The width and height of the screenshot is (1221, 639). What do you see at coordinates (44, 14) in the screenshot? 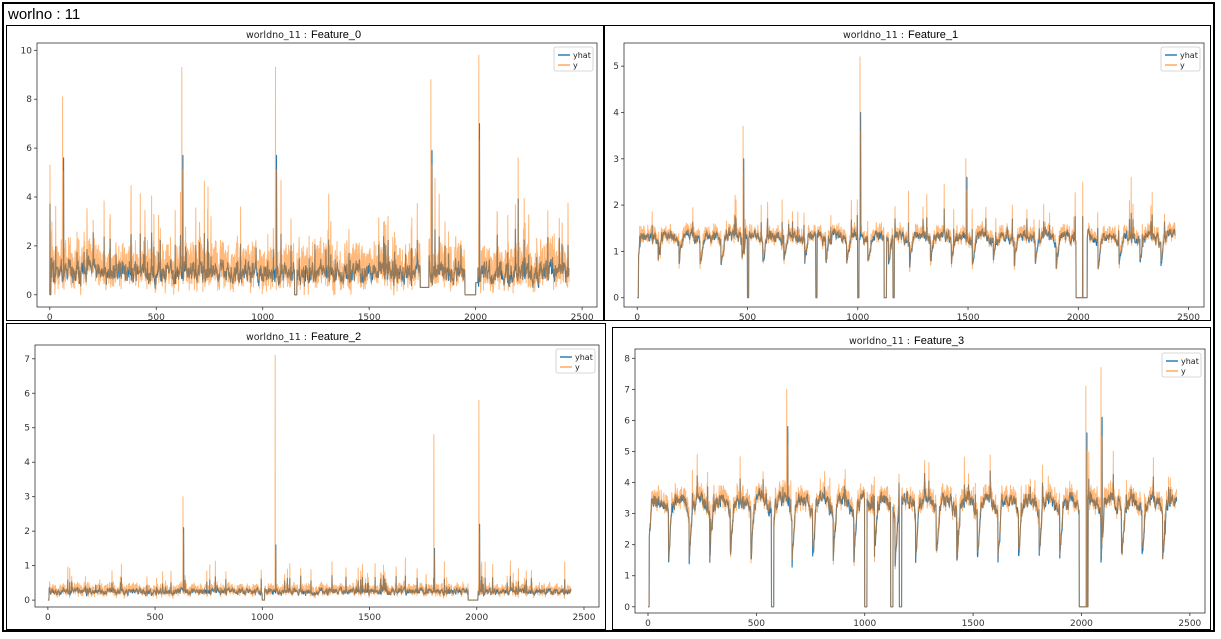
I see `page-title: worlno : 11` at bounding box center [44, 14].